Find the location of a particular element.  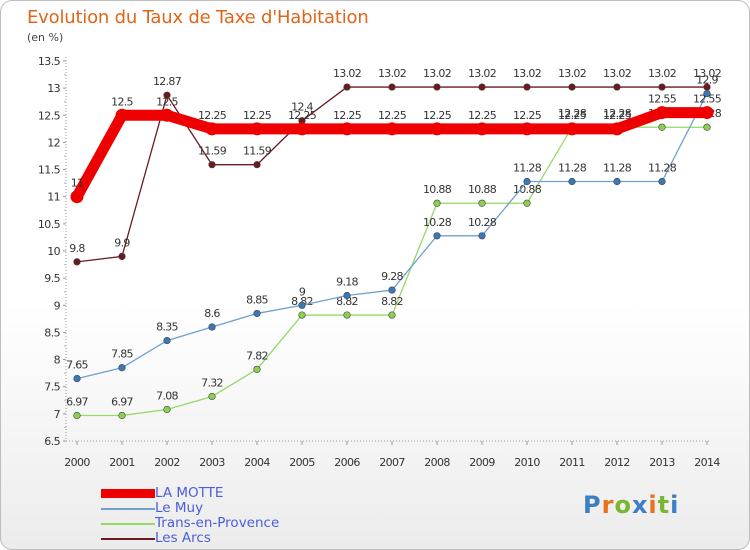

x-tick-label: 2011 is located at coordinates (572, 462).